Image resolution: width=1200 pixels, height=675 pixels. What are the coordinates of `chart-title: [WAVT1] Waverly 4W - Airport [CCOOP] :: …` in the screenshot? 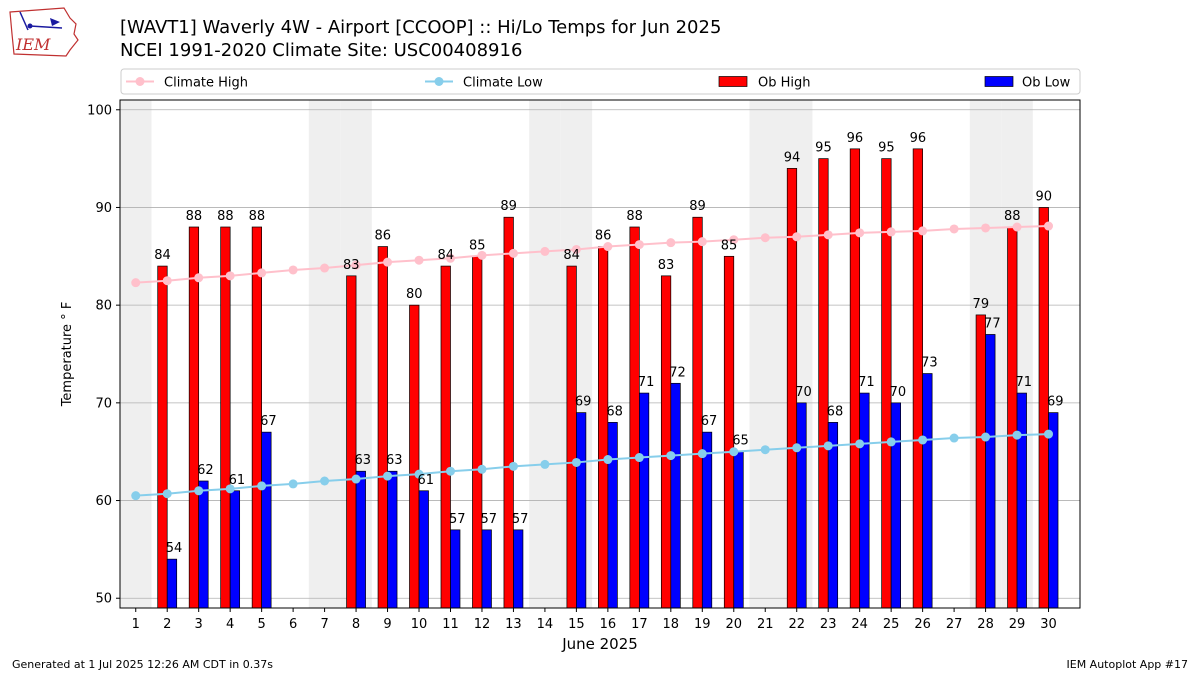 It's located at (421, 27).